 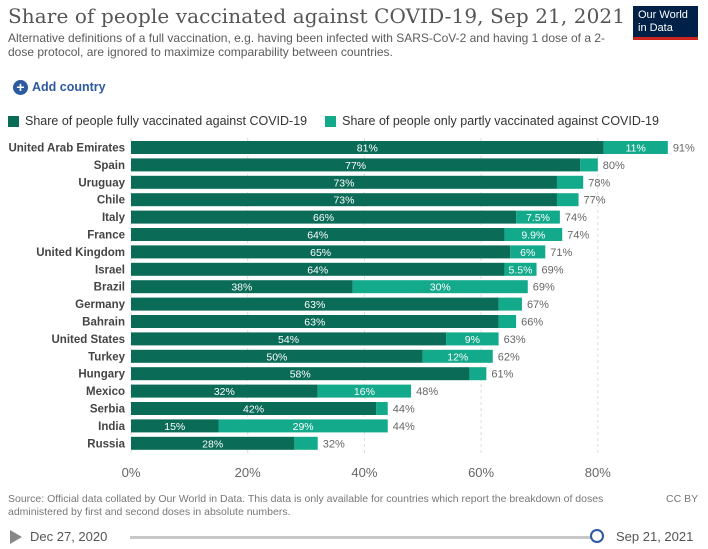 I want to click on add-country-button: + Add country, so click(x=59, y=87).